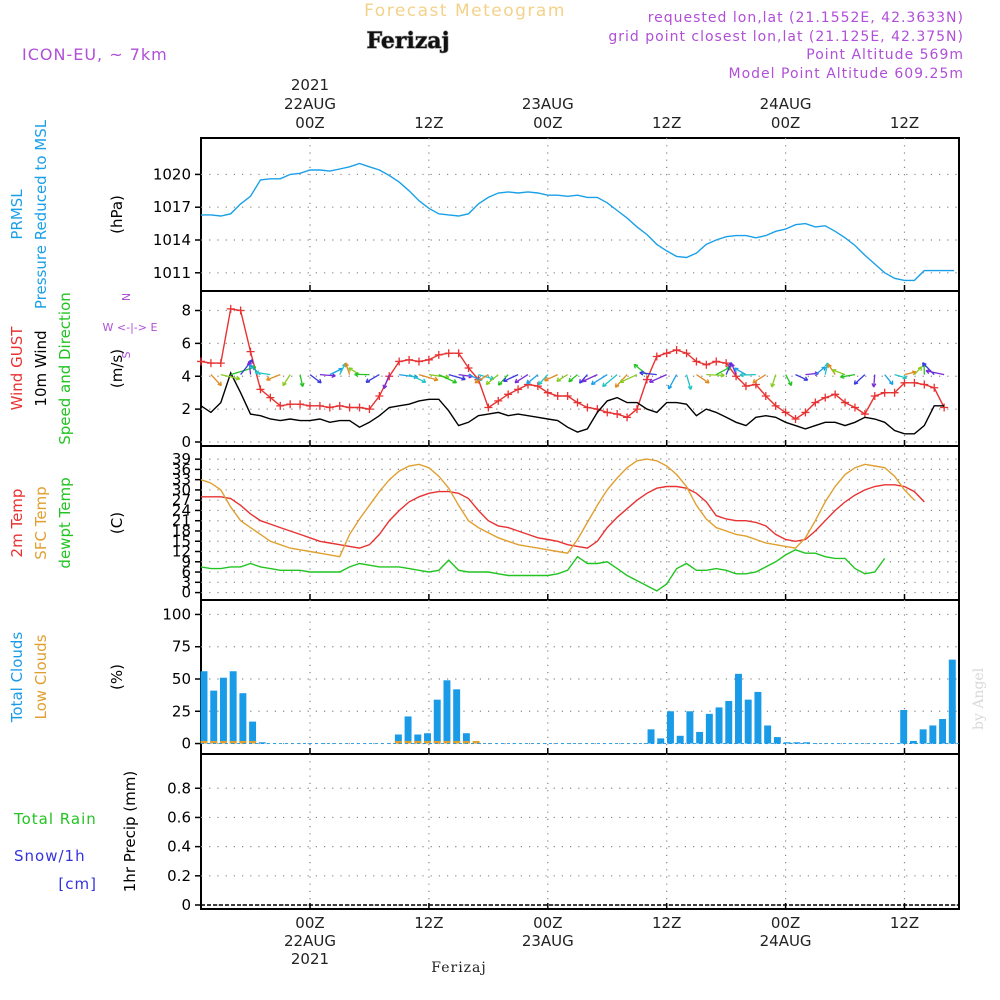 The height and width of the screenshot is (1000, 1000). I want to click on y-tick-label: 27, so click(181, 500).